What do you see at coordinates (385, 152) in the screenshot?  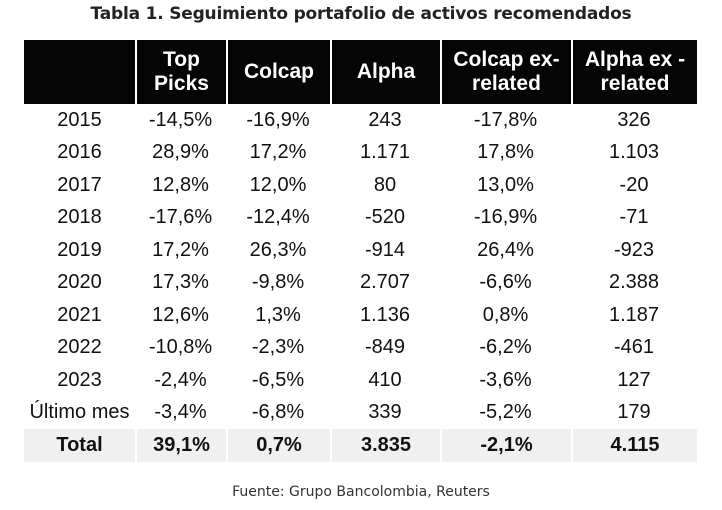 I see `table-cell: 1.171` at bounding box center [385, 152].